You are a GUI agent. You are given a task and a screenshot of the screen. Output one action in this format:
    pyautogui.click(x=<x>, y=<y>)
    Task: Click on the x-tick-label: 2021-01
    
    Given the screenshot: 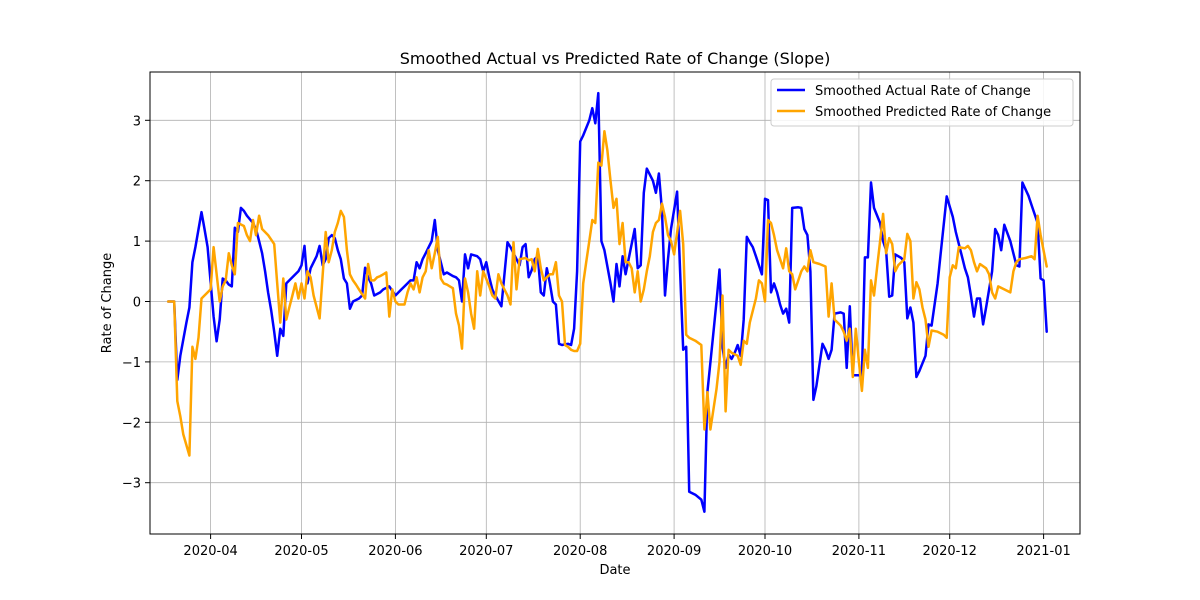 What is the action you would take?
    pyautogui.click(x=1043, y=551)
    